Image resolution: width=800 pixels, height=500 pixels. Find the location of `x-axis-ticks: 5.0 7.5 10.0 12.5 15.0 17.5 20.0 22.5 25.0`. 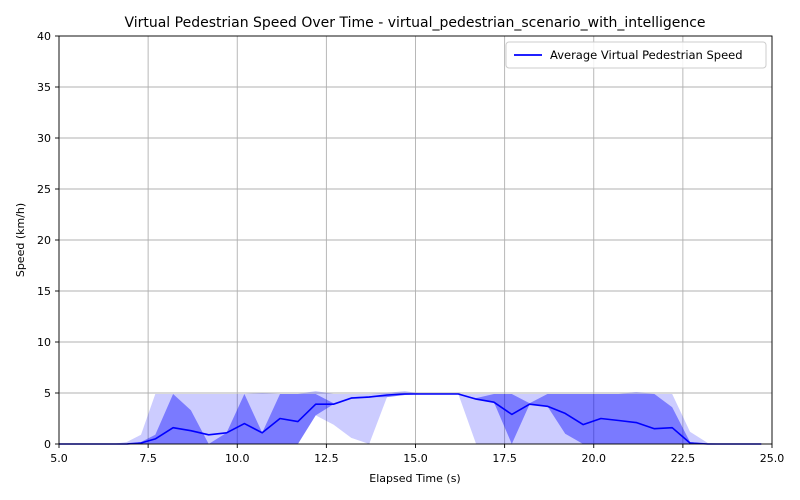

x-axis-ticks: 5.0 7.5 10.0 12.5 15.0 17.5 20.0 22.5 25.0 is located at coordinates (417, 454).